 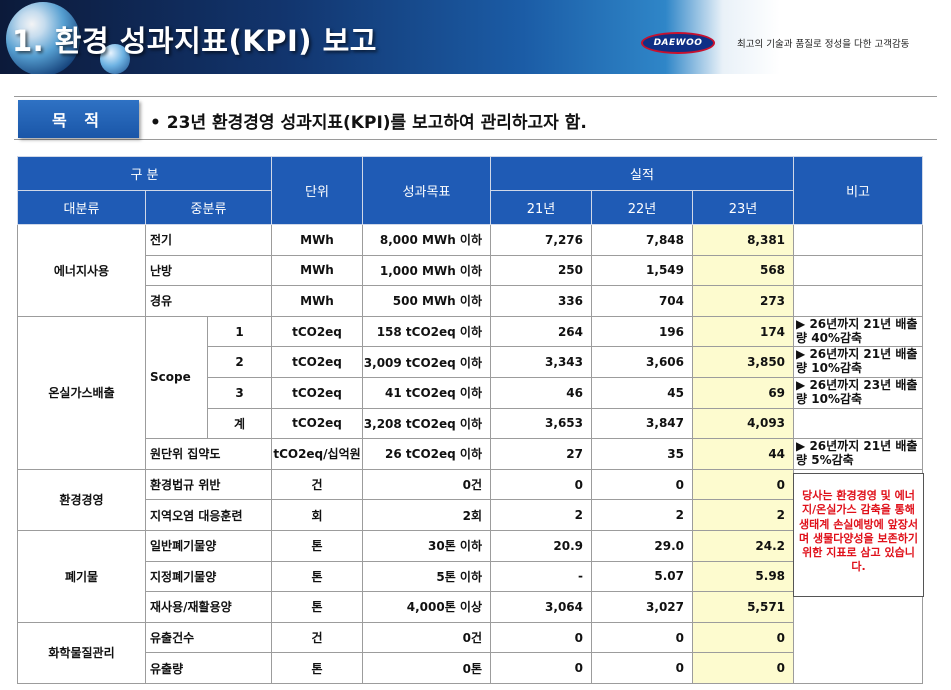 I want to click on row-y21: 3,343, so click(x=541, y=362).